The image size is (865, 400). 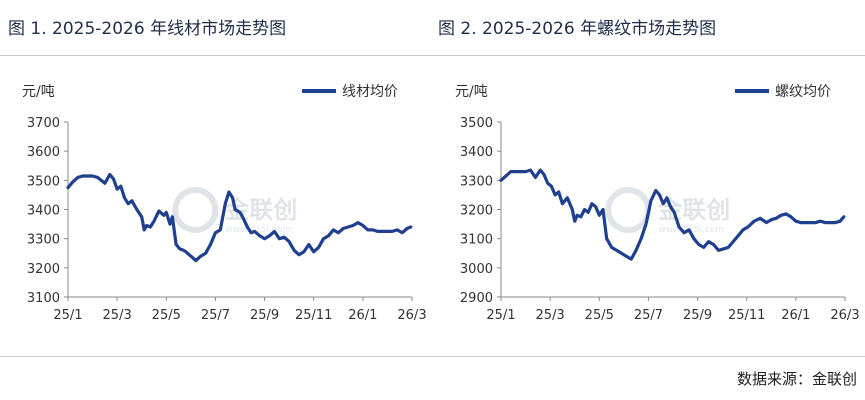 What do you see at coordinates (370, 92) in the screenshot?
I see `legend-label: 线材均价` at bounding box center [370, 92].